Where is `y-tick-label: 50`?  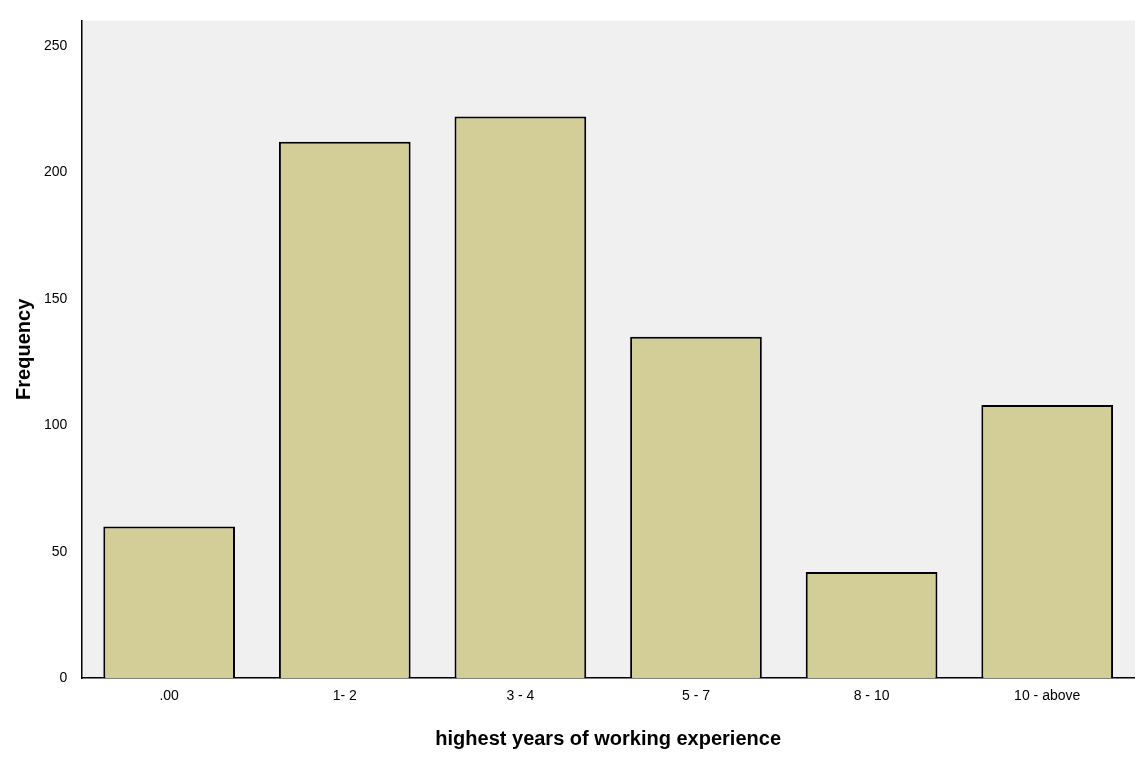 y-tick-label: 50 is located at coordinates (59, 550).